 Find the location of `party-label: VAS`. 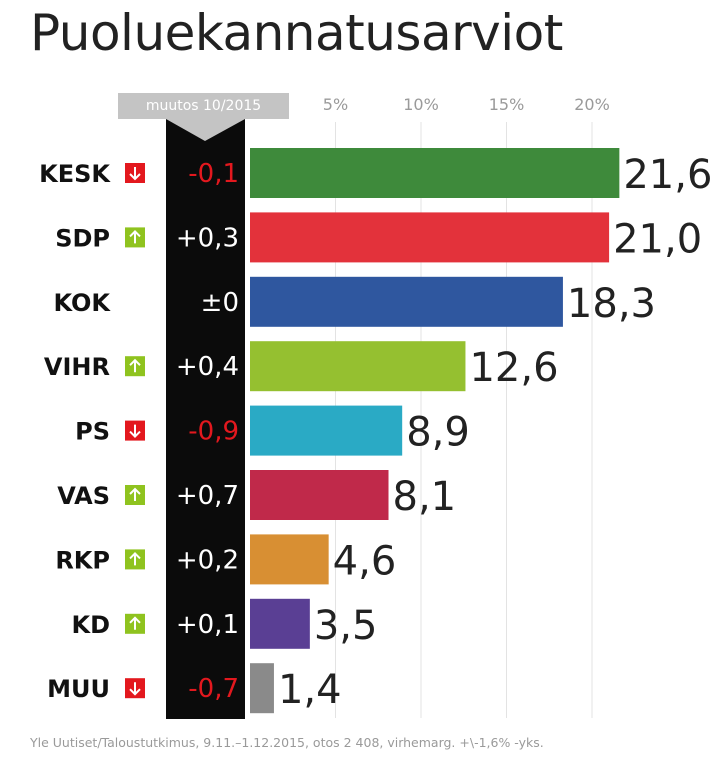

party-label: VAS is located at coordinates (83, 496).